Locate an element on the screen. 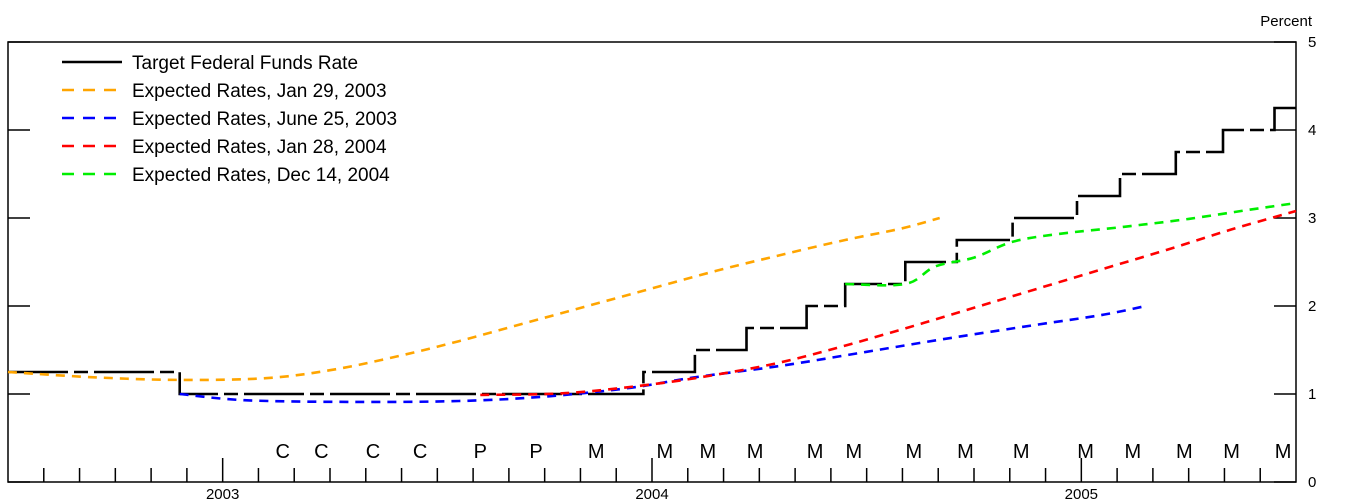 The image size is (1346, 504). legend-label-3: Expected Rates, Jan 28, 2004 is located at coordinates (259, 147).